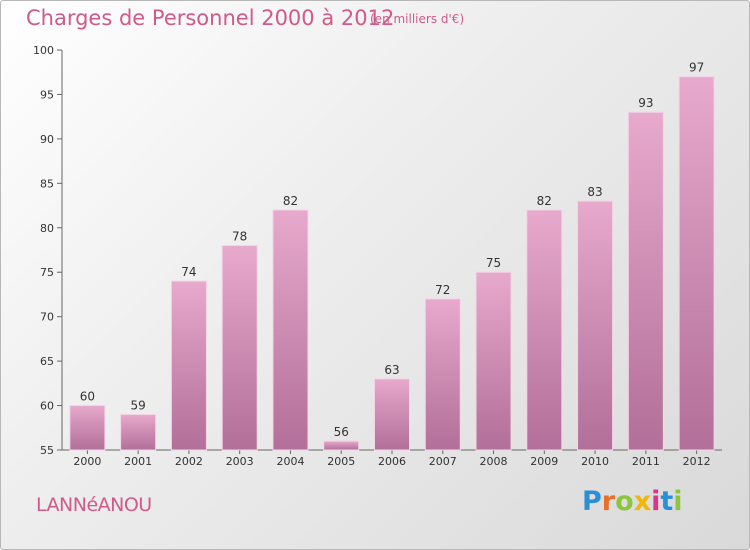  What do you see at coordinates (188, 272) in the screenshot?
I see `data-label: 74` at bounding box center [188, 272].